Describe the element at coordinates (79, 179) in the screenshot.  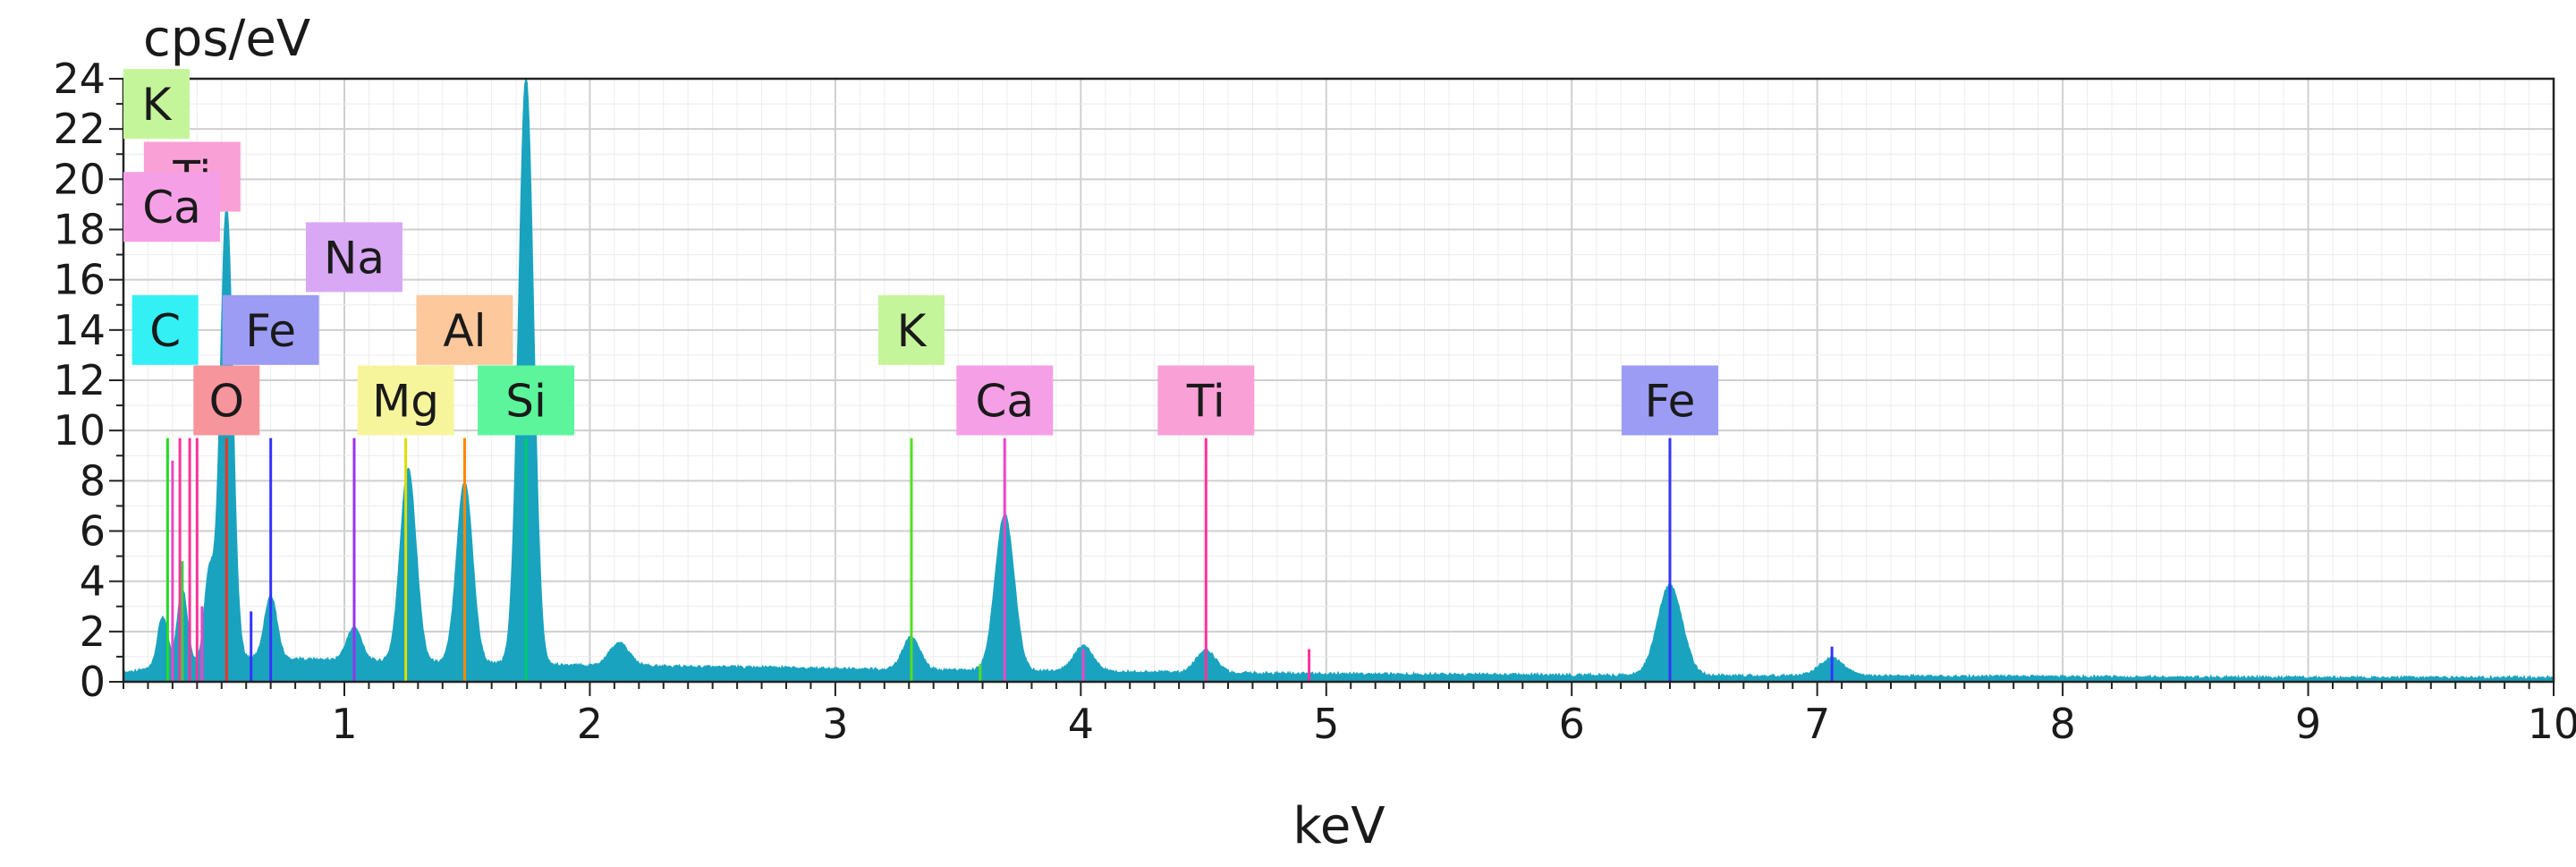
I see `y-tick-label: 20` at that location.